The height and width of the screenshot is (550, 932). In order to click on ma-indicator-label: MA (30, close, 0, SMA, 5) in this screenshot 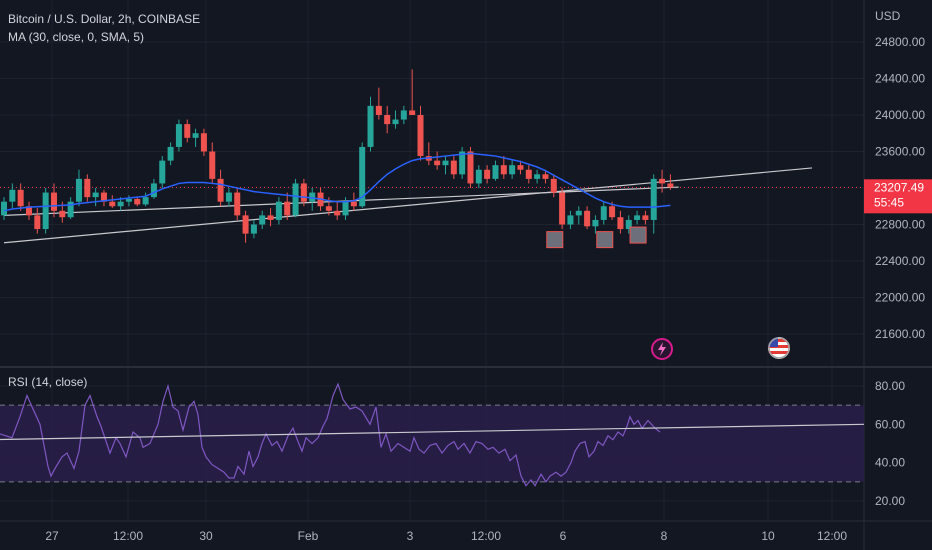, I will do `click(76, 37)`.